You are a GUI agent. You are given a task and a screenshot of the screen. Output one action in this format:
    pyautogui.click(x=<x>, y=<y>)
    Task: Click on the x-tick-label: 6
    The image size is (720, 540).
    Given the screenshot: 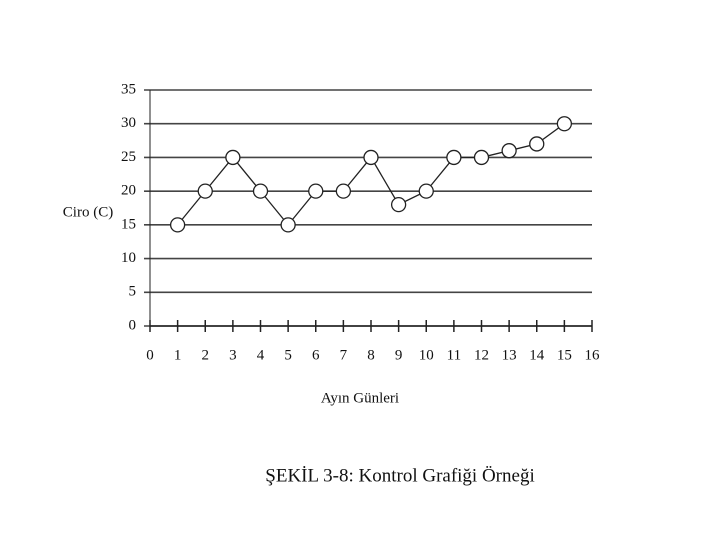 What is the action you would take?
    pyautogui.click(x=316, y=355)
    